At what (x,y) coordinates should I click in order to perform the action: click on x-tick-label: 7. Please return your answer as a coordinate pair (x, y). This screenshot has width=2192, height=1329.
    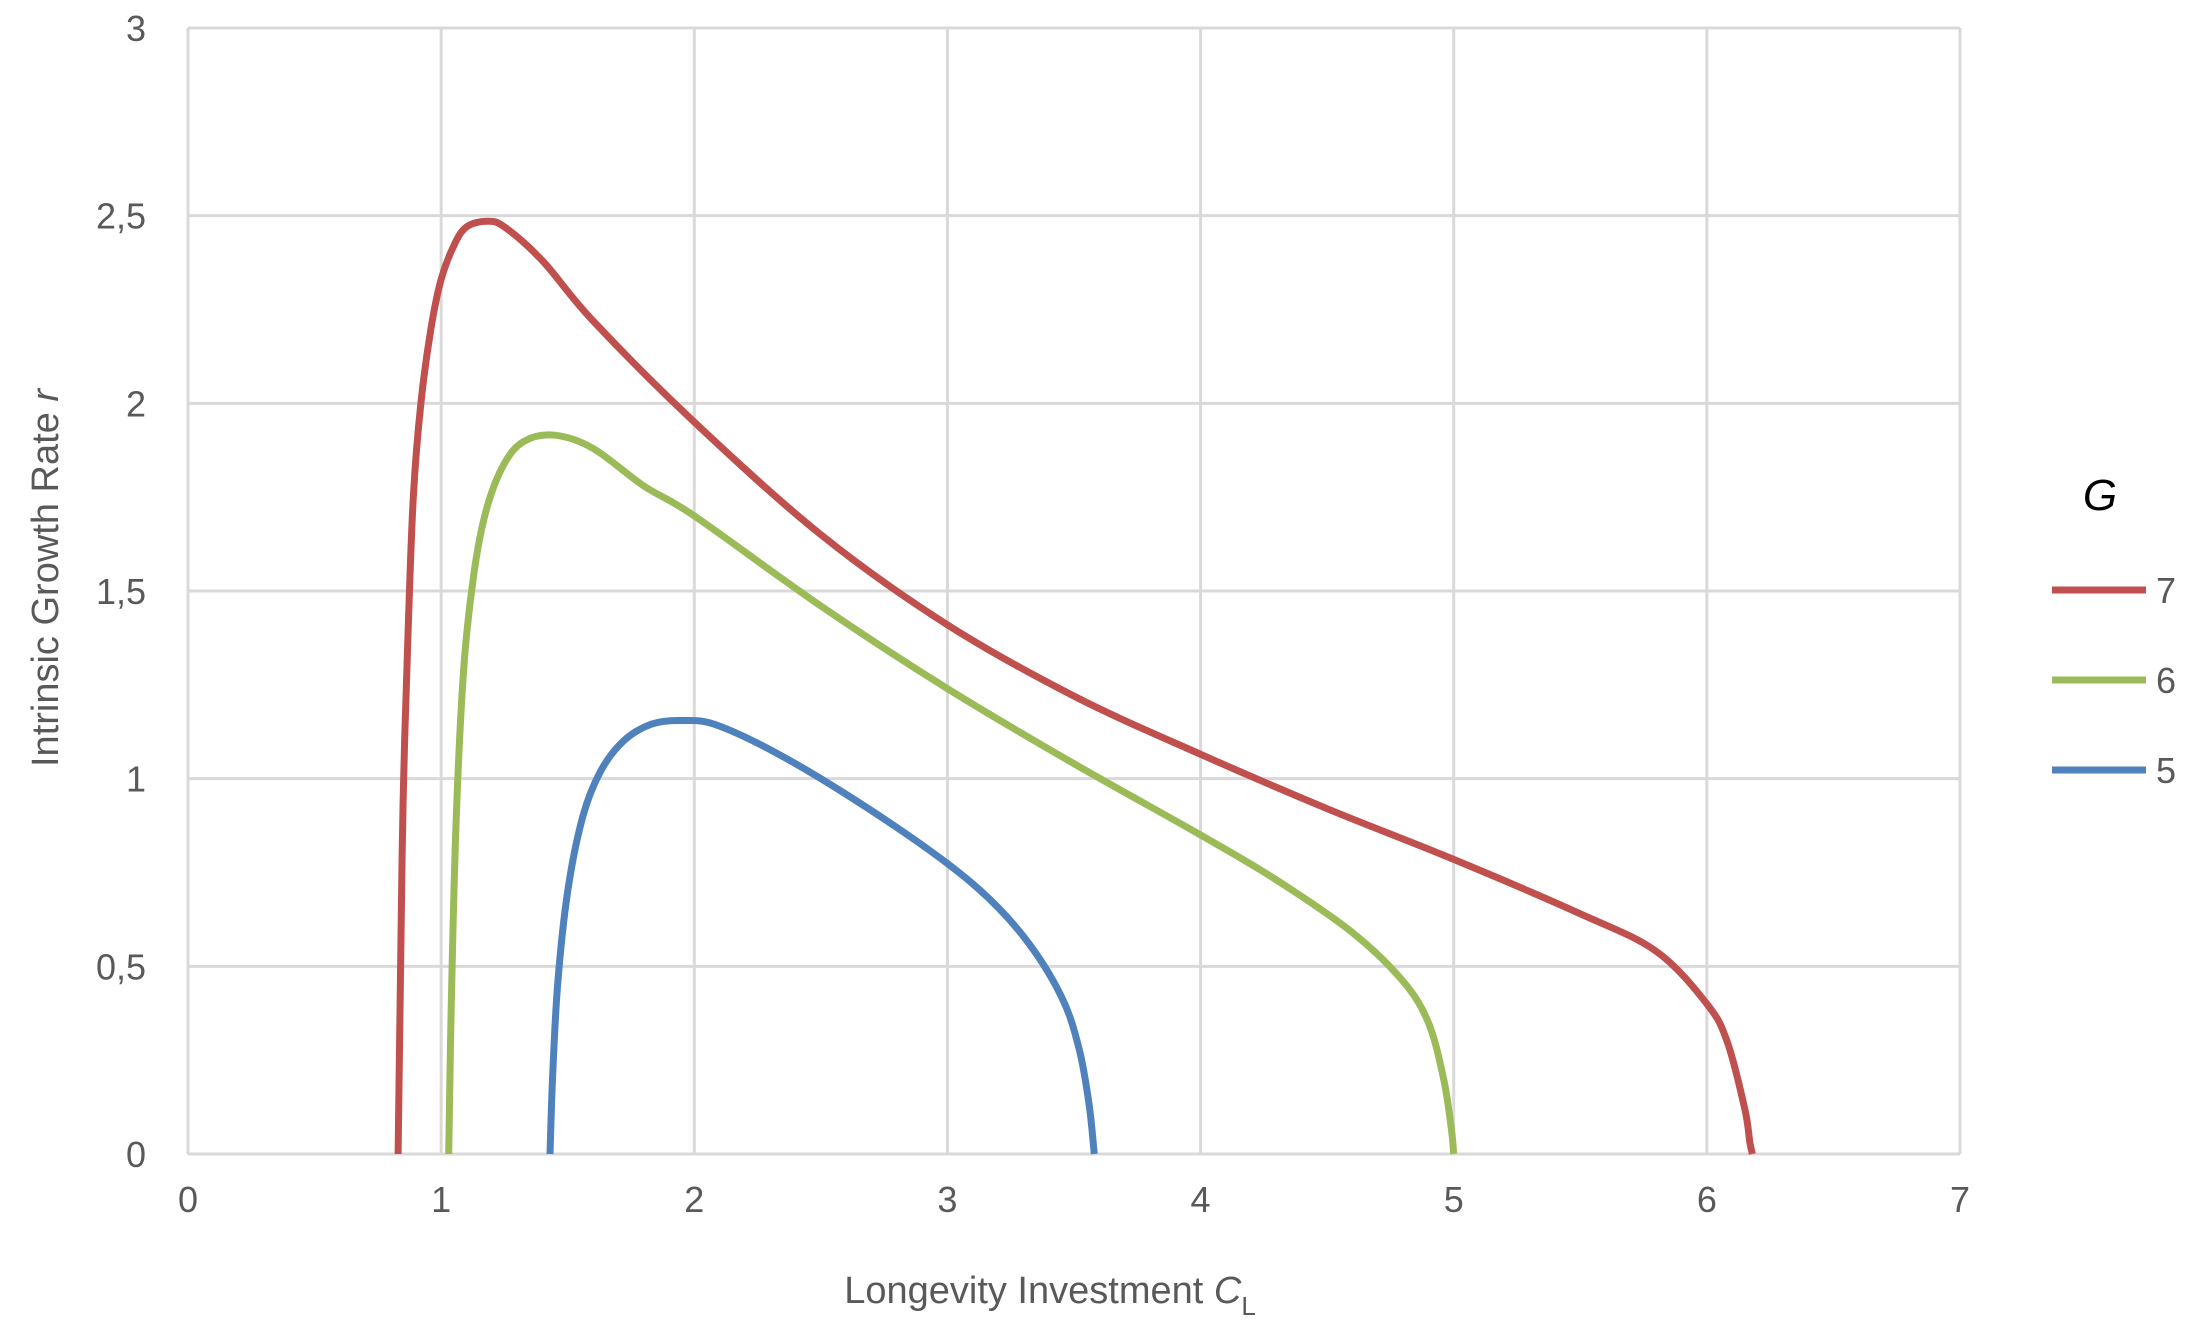
    Looking at the image, I should click on (1960, 1199).